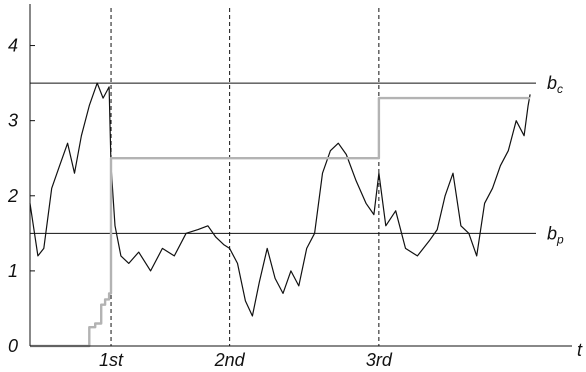  Describe the element at coordinates (230, 360) in the screenshot. I see `x-tick-label-2nd: 2nd` at that location.